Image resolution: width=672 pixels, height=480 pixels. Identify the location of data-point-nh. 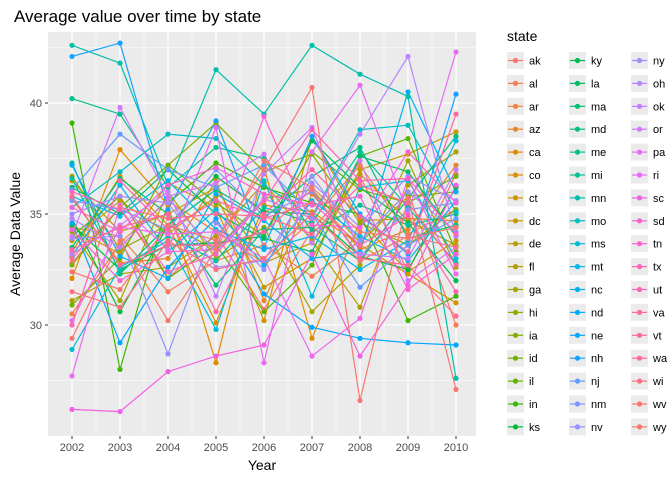
(216, 121).